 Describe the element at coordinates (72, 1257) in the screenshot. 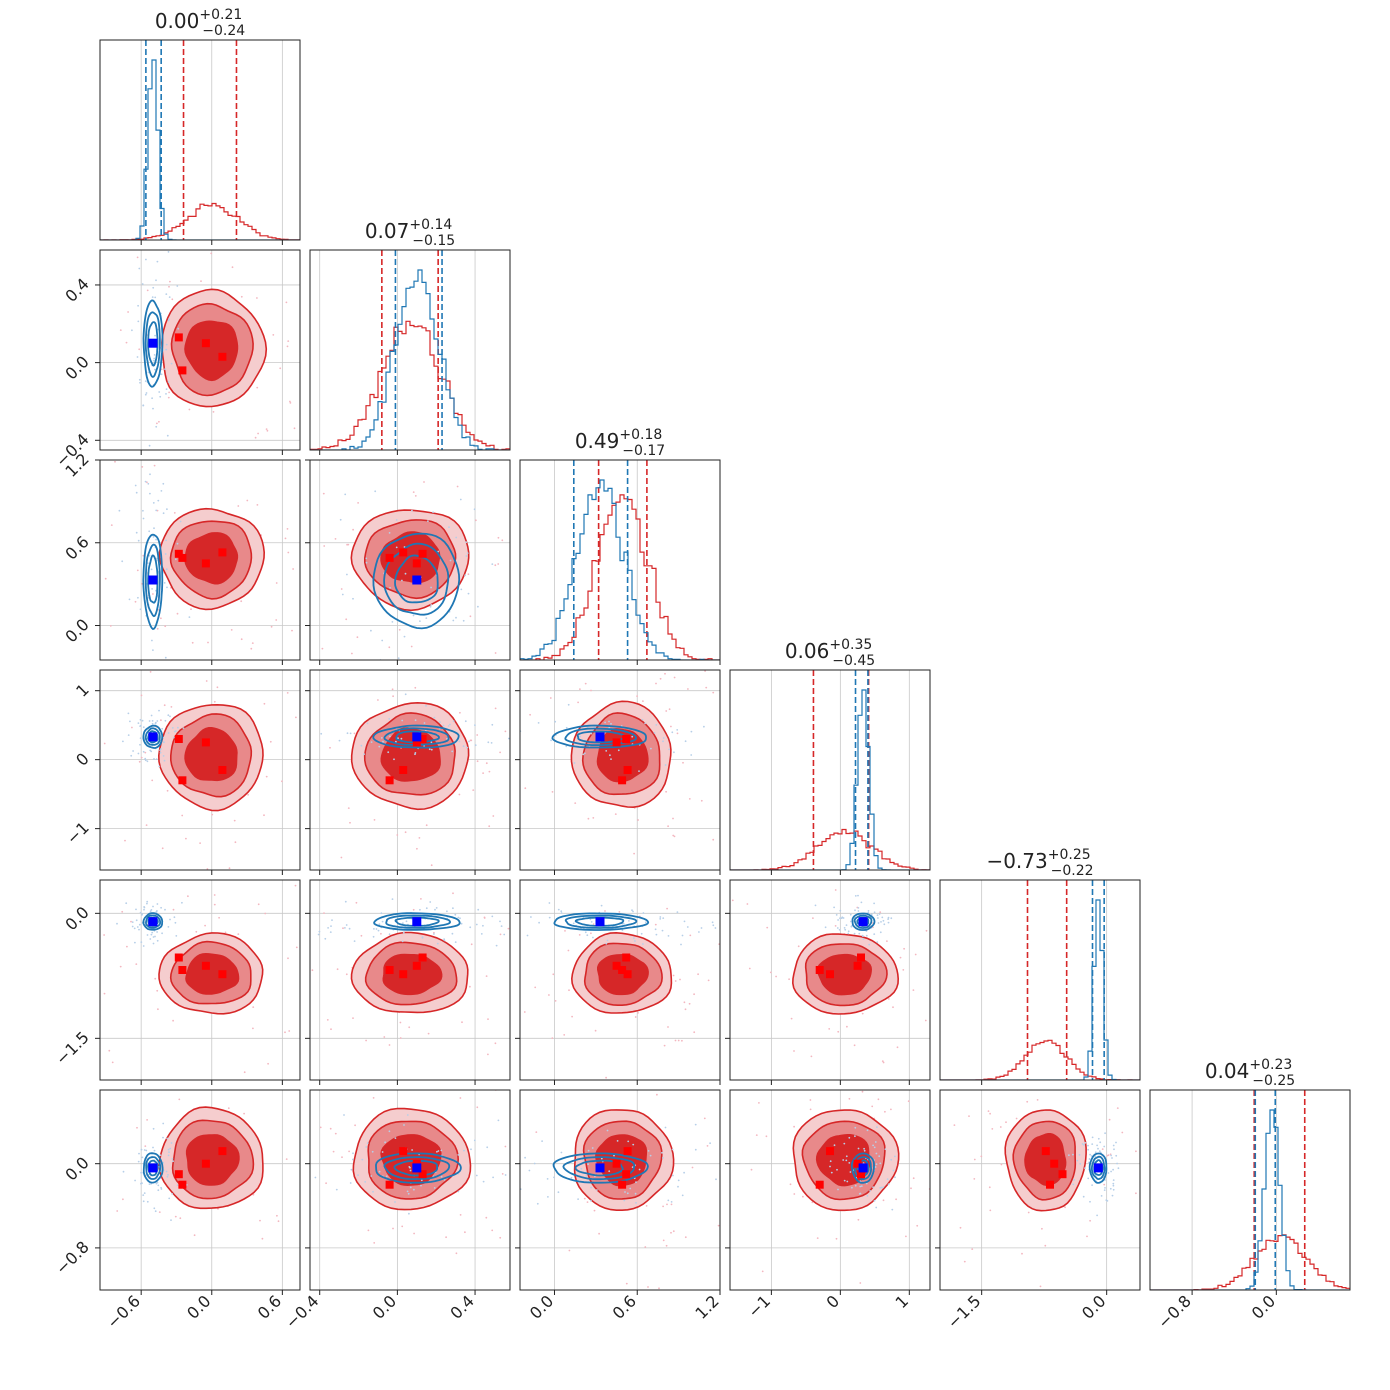

I see `y-tick-label: −0.8` at that location.